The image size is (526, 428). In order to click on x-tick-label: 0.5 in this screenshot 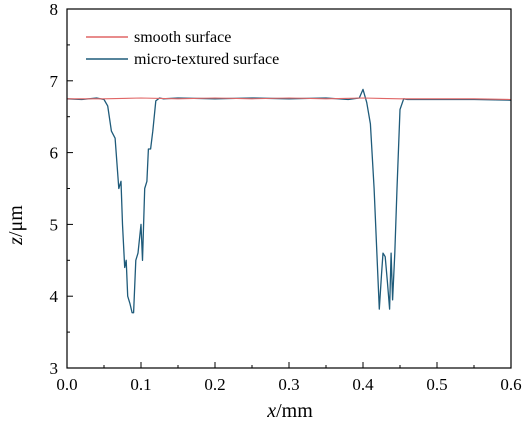, I will do `click(436, 384)`.